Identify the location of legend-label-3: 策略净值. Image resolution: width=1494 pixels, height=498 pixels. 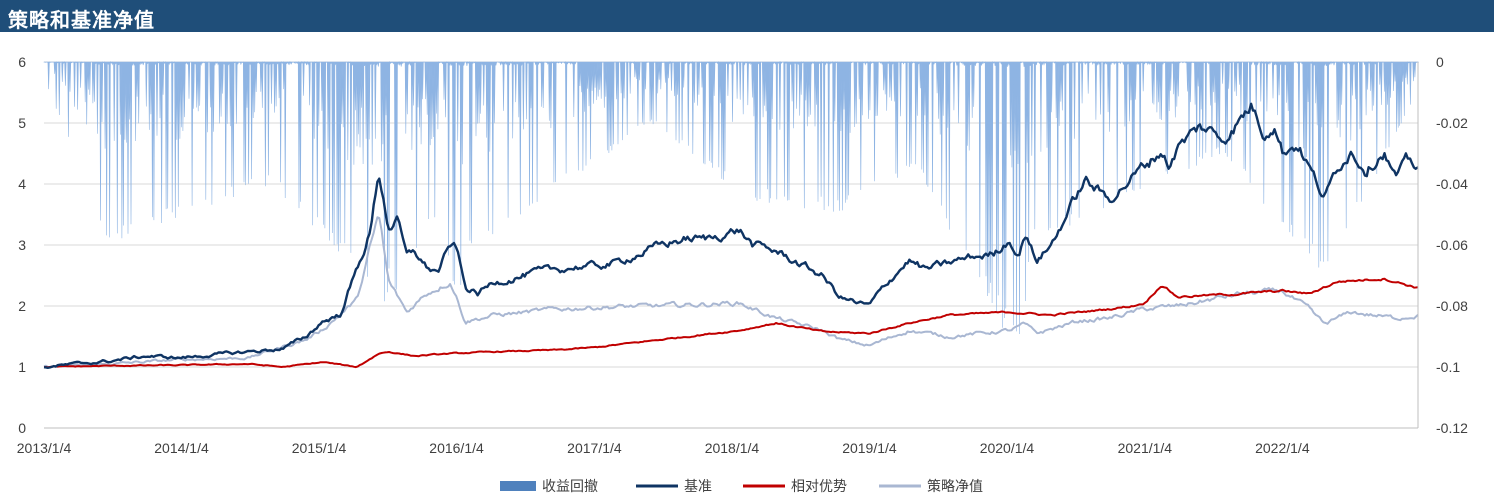
(955, 486).